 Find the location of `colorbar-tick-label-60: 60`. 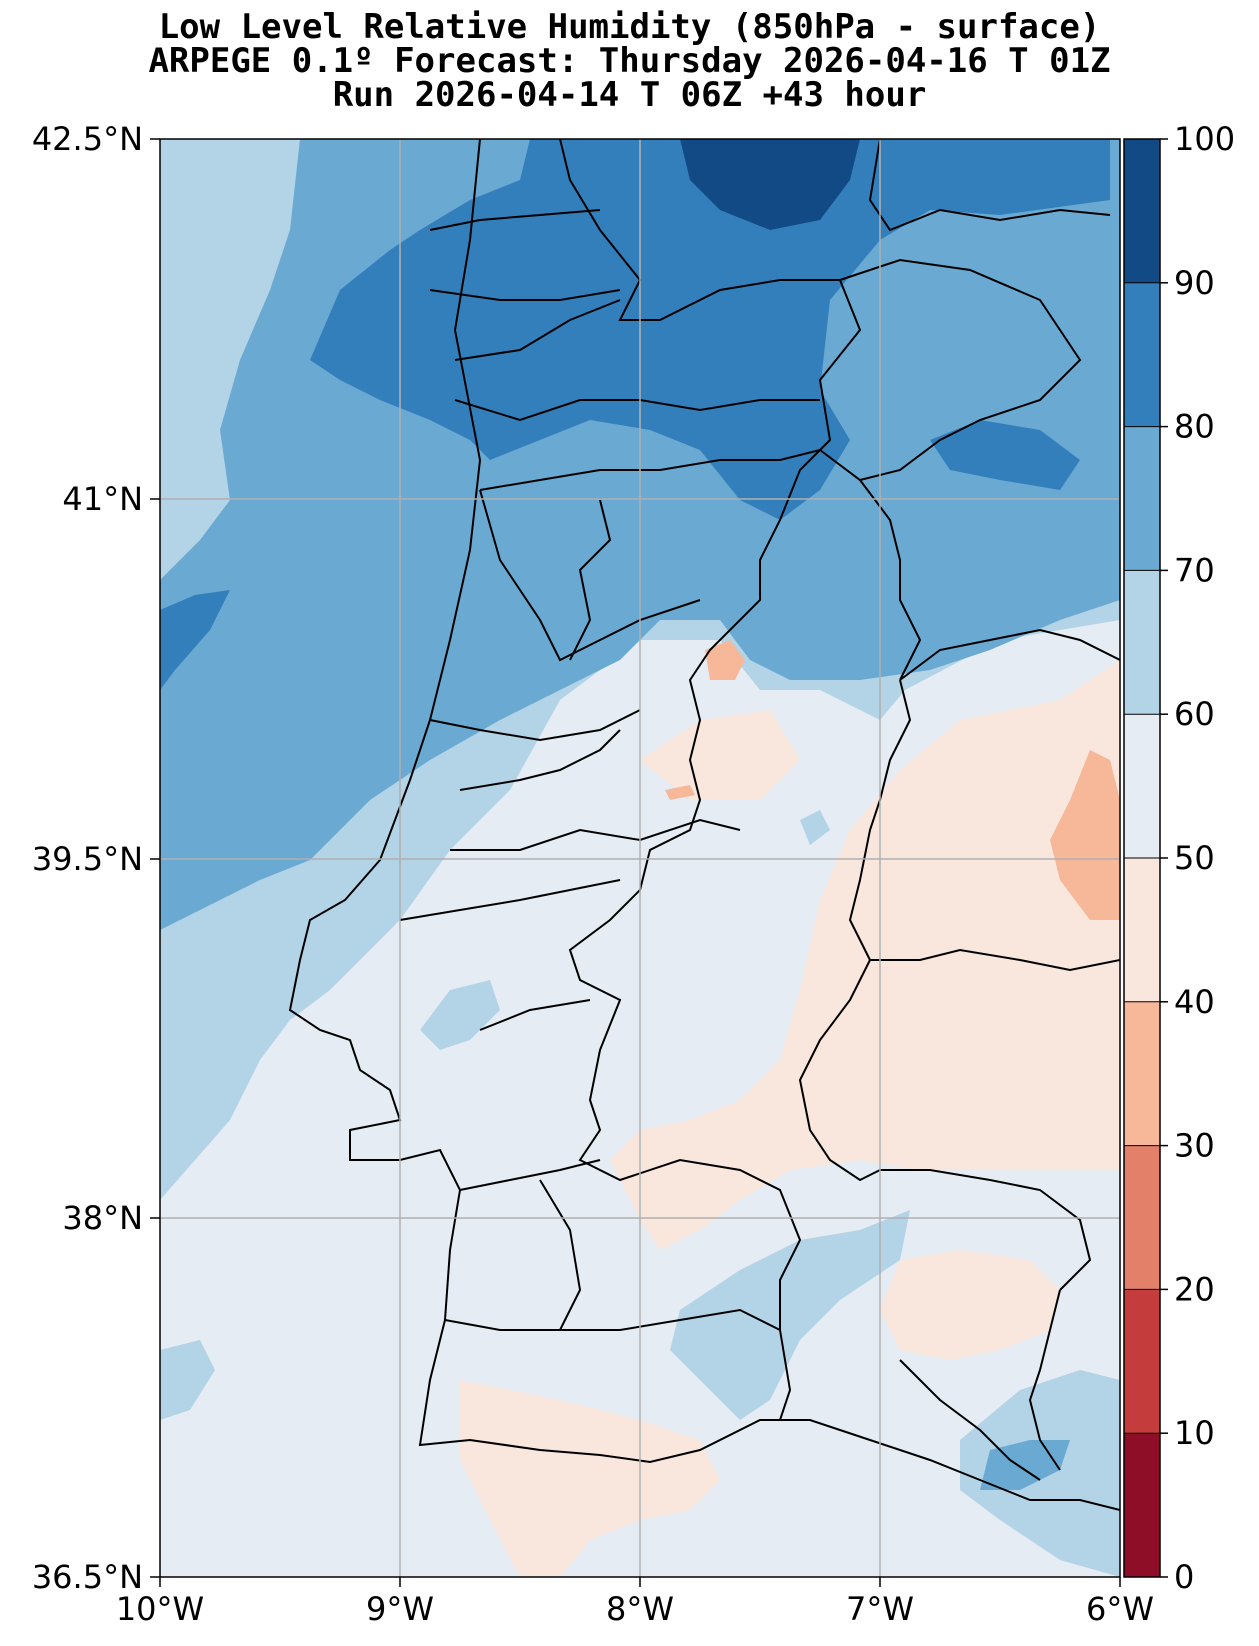

colorbar-tick-label-60: 60 is located at coordinates (1194, 714).